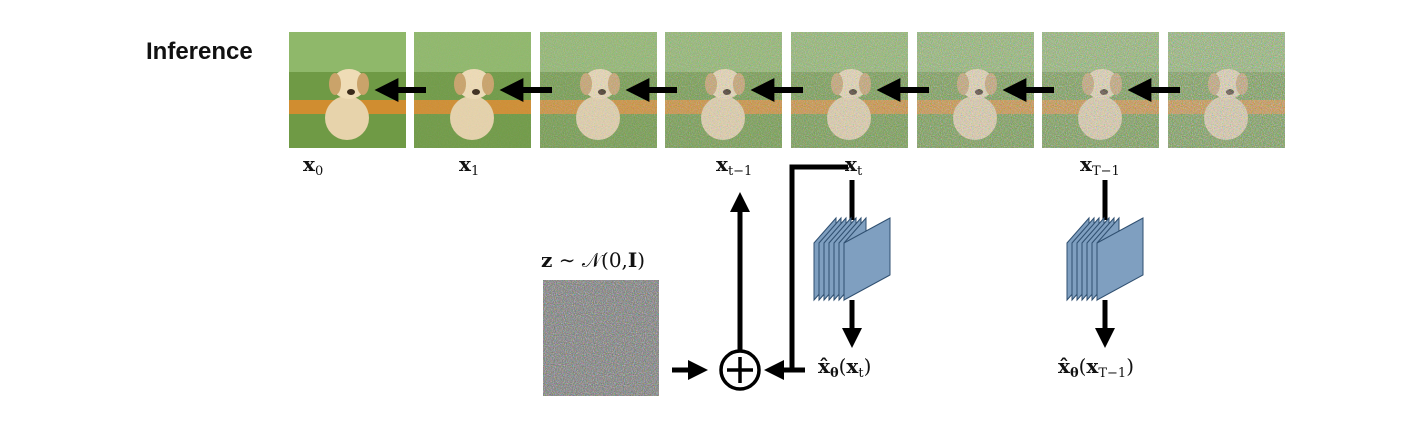  What do you see at coordinates (845, 367) in the screenshot?
I see `predicted-x0-label-t: x̂θ(xt)` at bounding box center [845, 367].